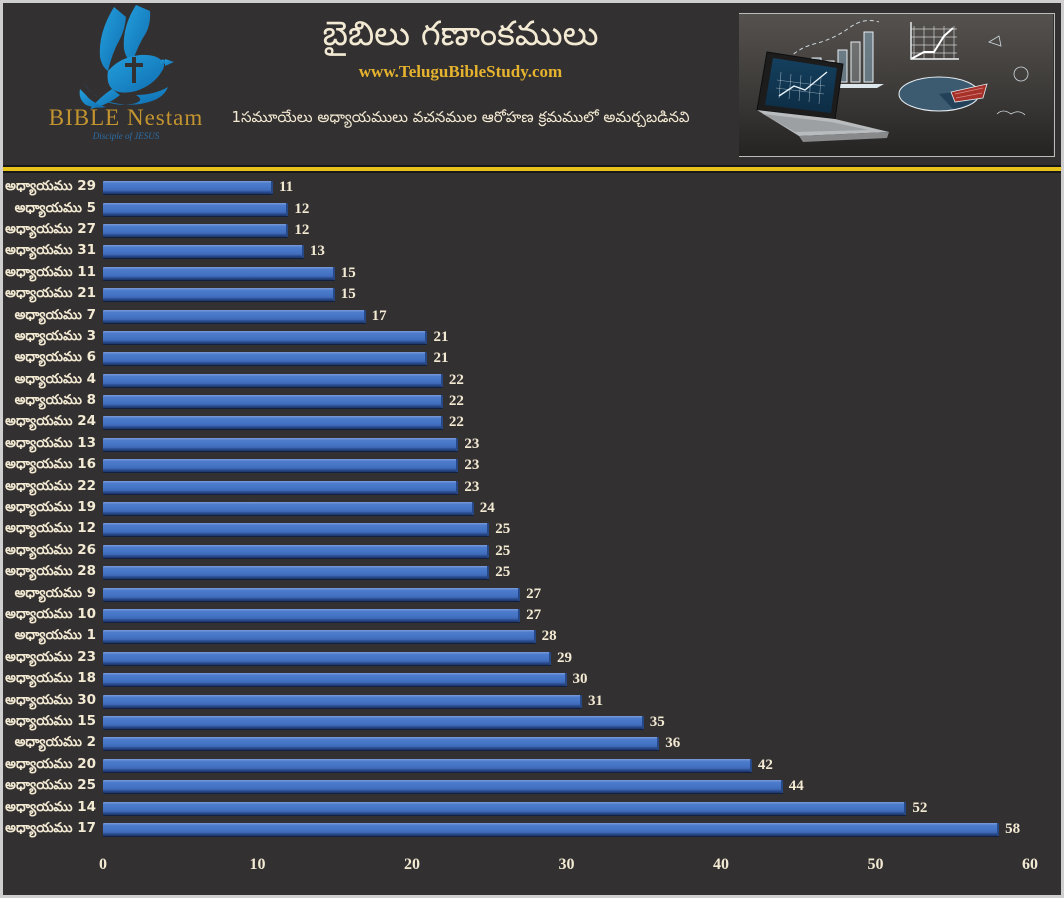  Describe the element at coordinates (50, 806) in the screenshot. I see `category-label: అధ్యాయము 14` at that location.